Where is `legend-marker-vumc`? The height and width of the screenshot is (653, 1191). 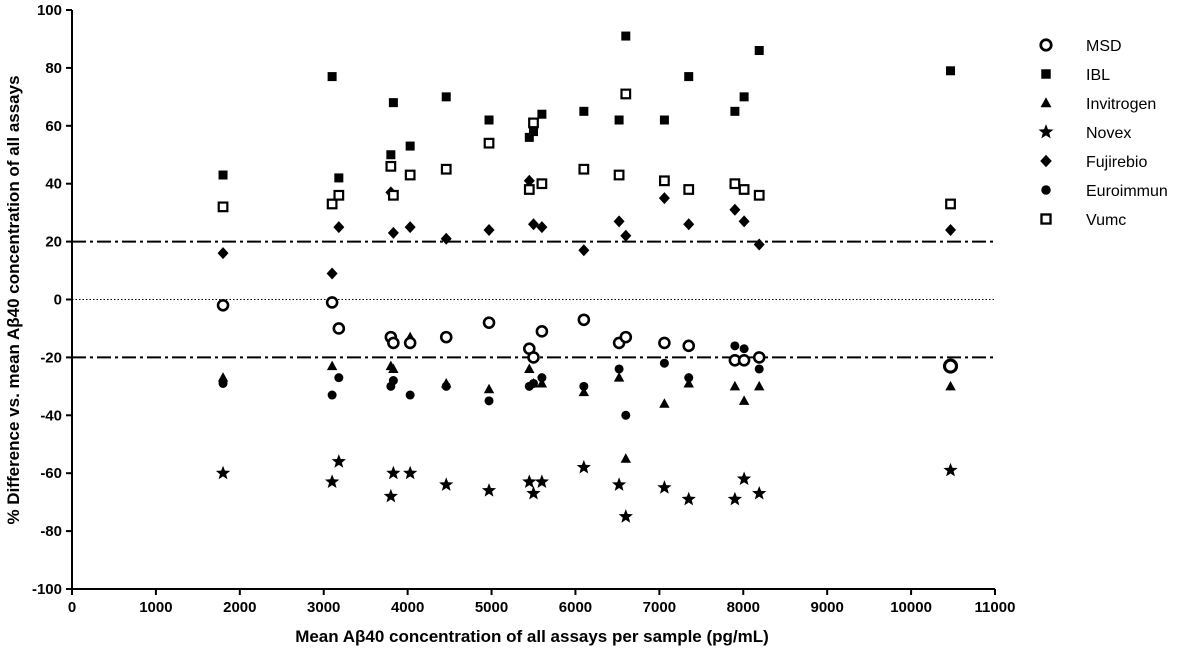
legend-marker-vumc is located at coordinates (1046, 219).